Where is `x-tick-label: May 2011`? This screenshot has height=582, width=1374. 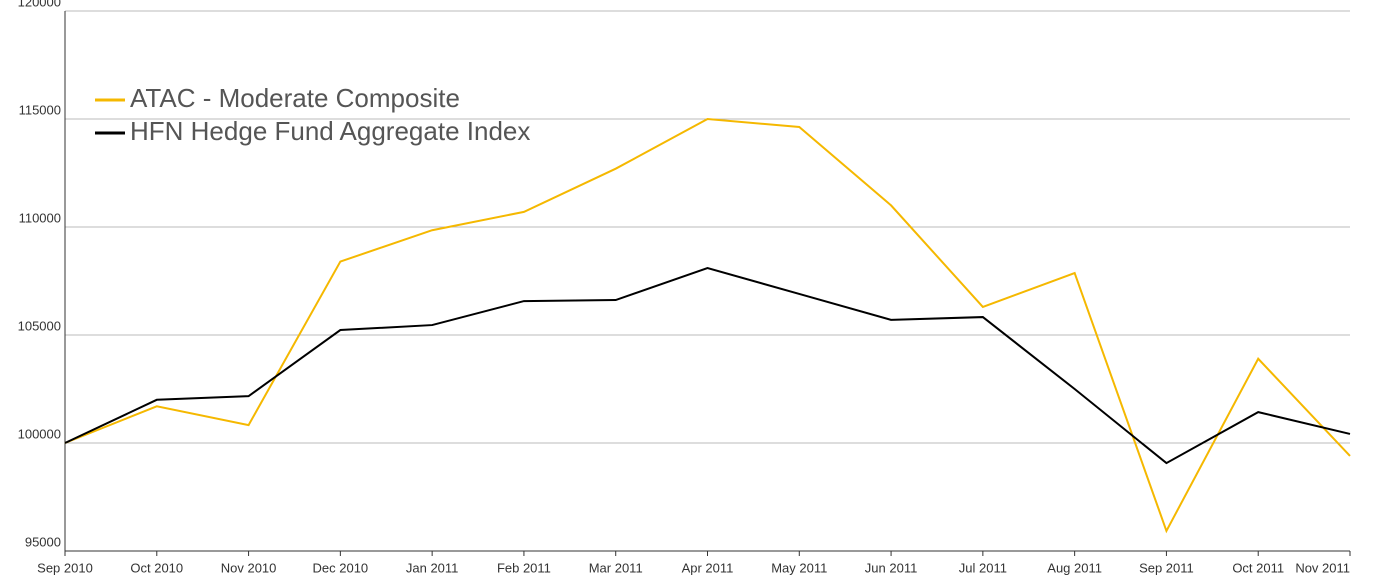
x-tick-label: May 2011 is located at coordinates (799, 567).